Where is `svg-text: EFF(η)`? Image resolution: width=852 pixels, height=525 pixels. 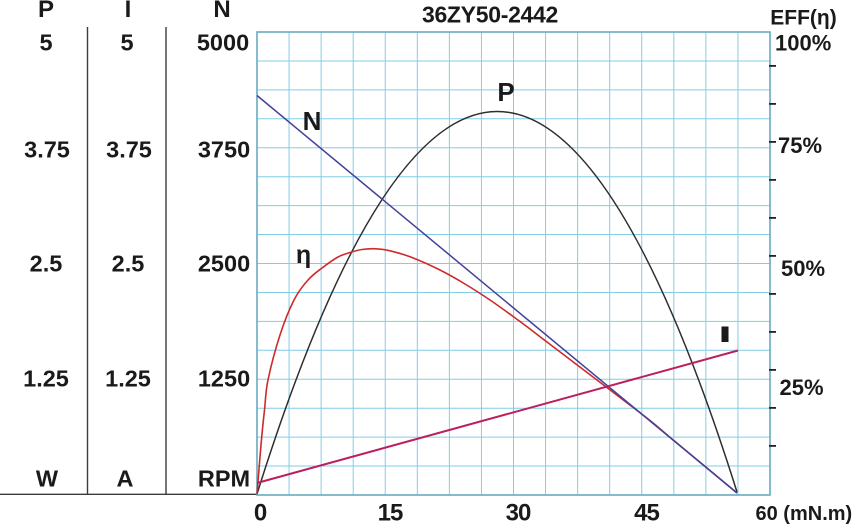 svg-text: EFF(η) is located at coordinates (803, 18).